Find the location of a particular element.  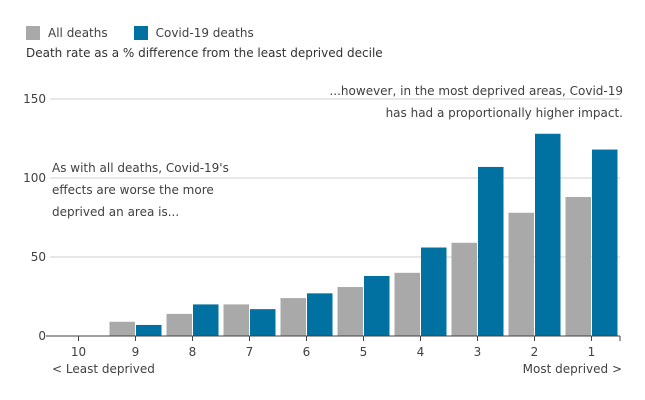

y-tick-label: 150 is located at coordinates (34, 99).